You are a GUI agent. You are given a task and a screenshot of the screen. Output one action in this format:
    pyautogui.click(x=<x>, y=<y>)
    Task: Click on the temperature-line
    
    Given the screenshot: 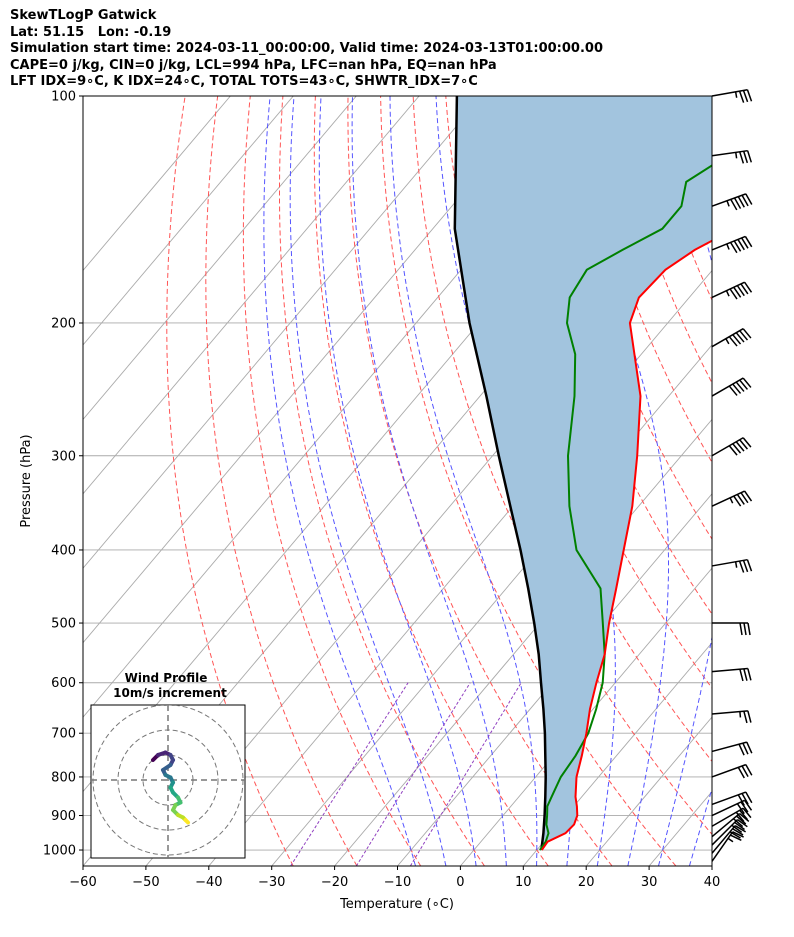 What is the action you would take?
    pyautogui.click(x=626, y=545)
    